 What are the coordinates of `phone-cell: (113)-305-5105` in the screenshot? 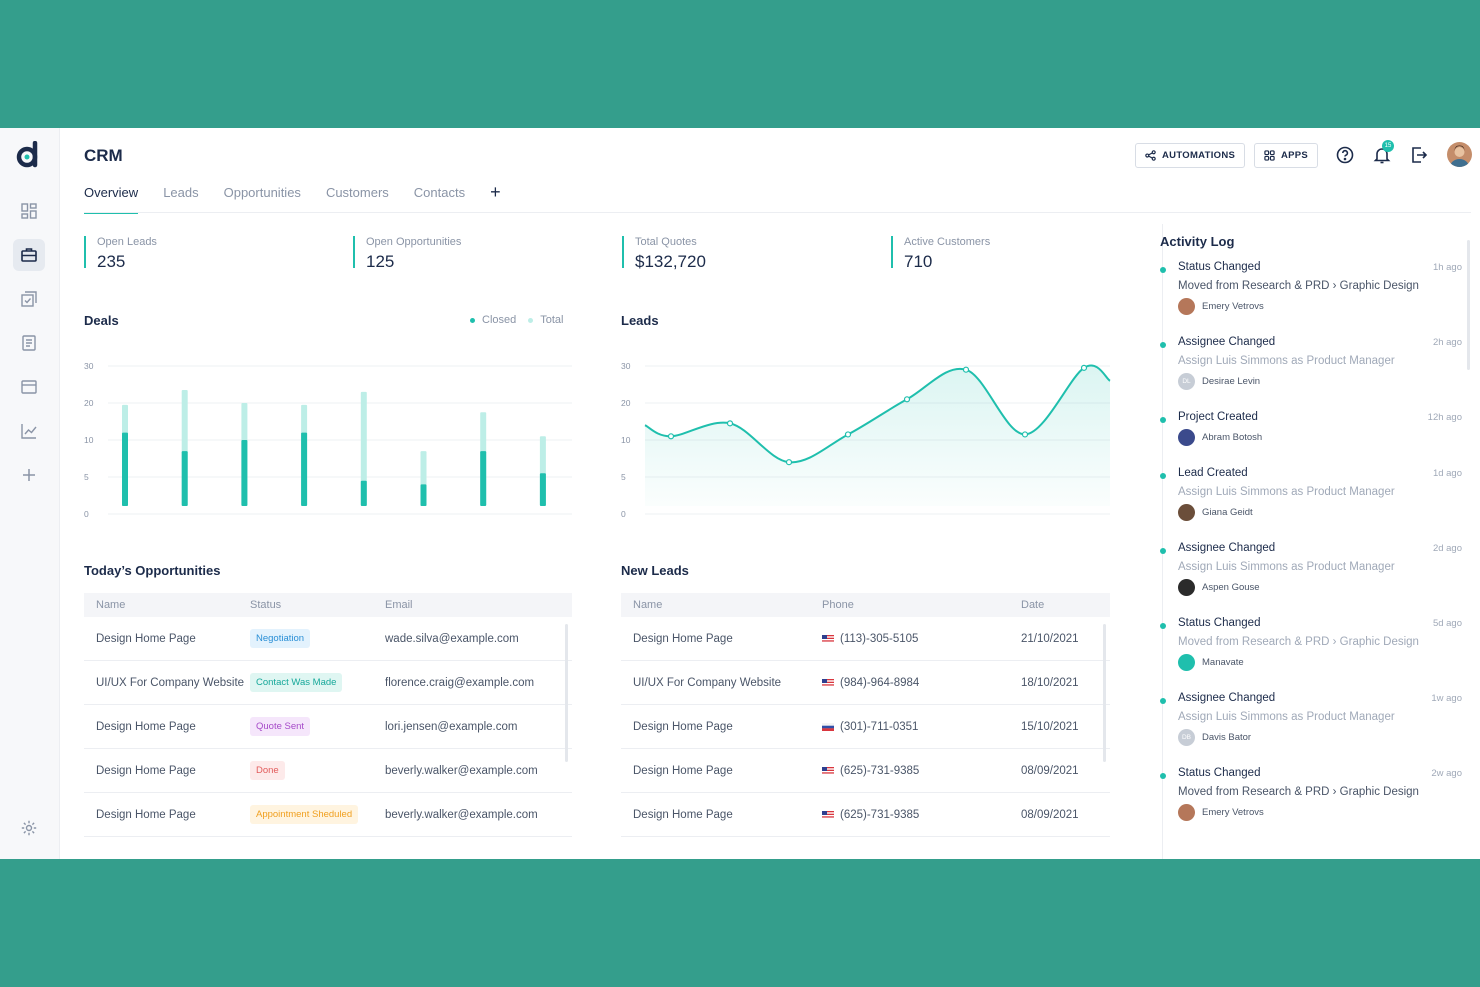 It's located at (921, 639).